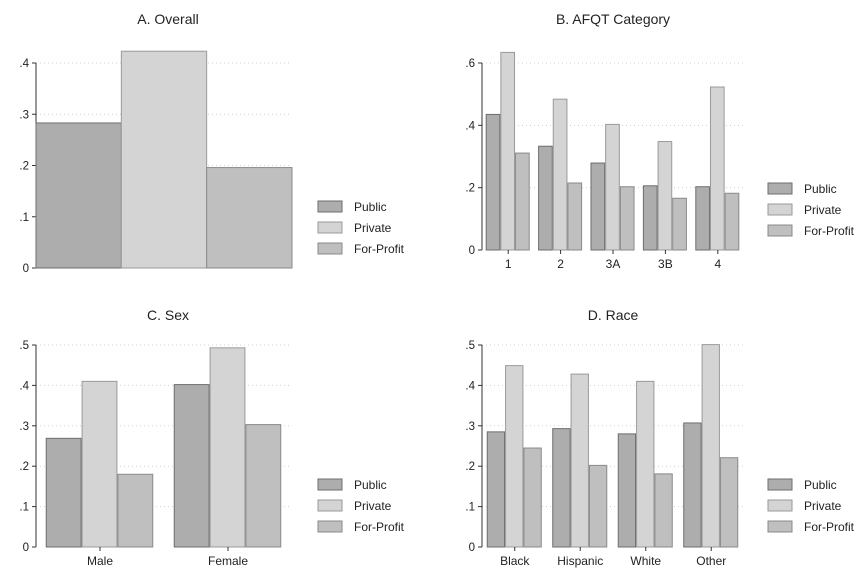 The image size is (859, 569). What do you see at coordinates (228, 561) in the screenshot?
I see `x-tick-label: Female` at bounding box center [228, 561].